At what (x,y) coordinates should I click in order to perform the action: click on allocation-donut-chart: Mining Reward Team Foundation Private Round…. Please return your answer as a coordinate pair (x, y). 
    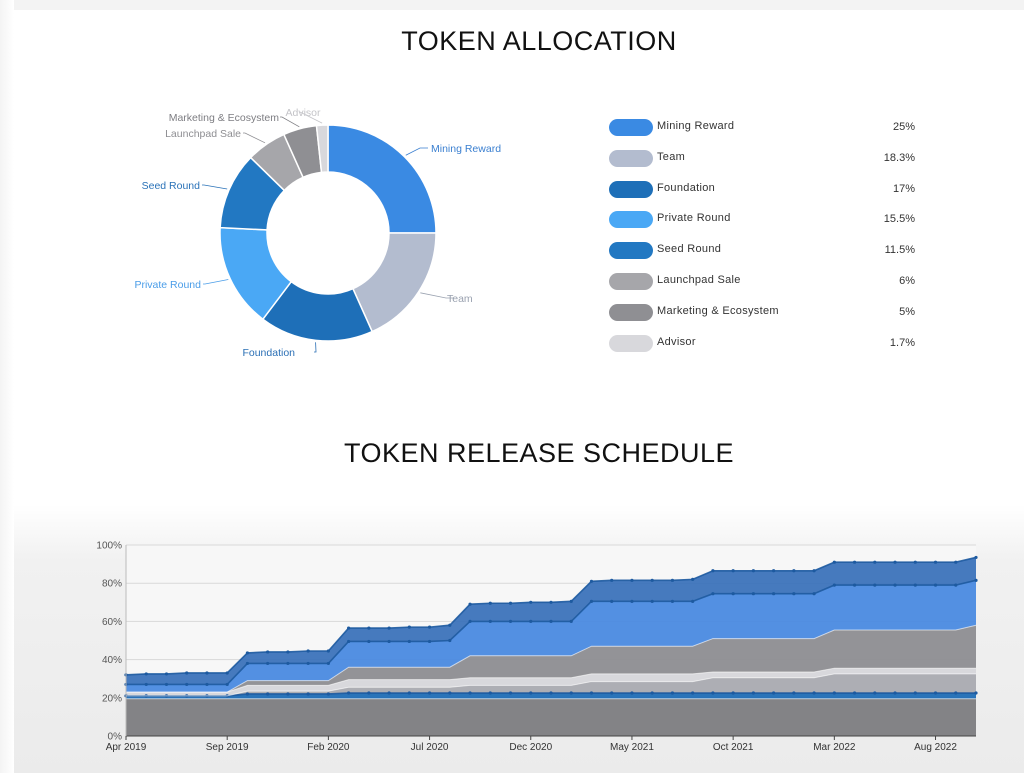
    Looking at the image, I should click on (317, 233).